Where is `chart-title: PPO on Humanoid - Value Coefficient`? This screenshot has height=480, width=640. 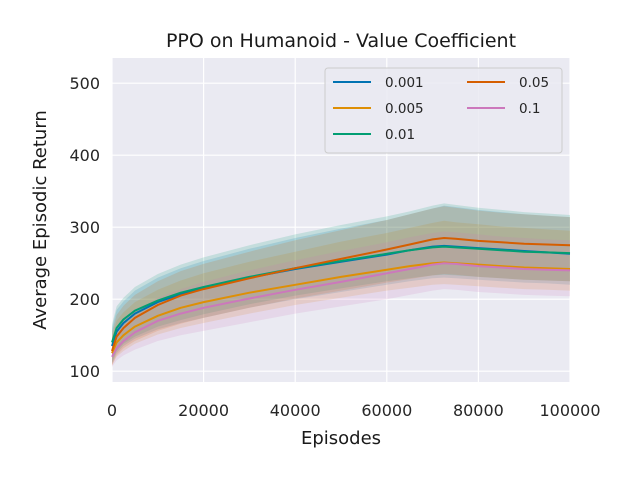
chart-title: PPO on Humanoid - Value Coefficient is located at coordinates (341, 41).